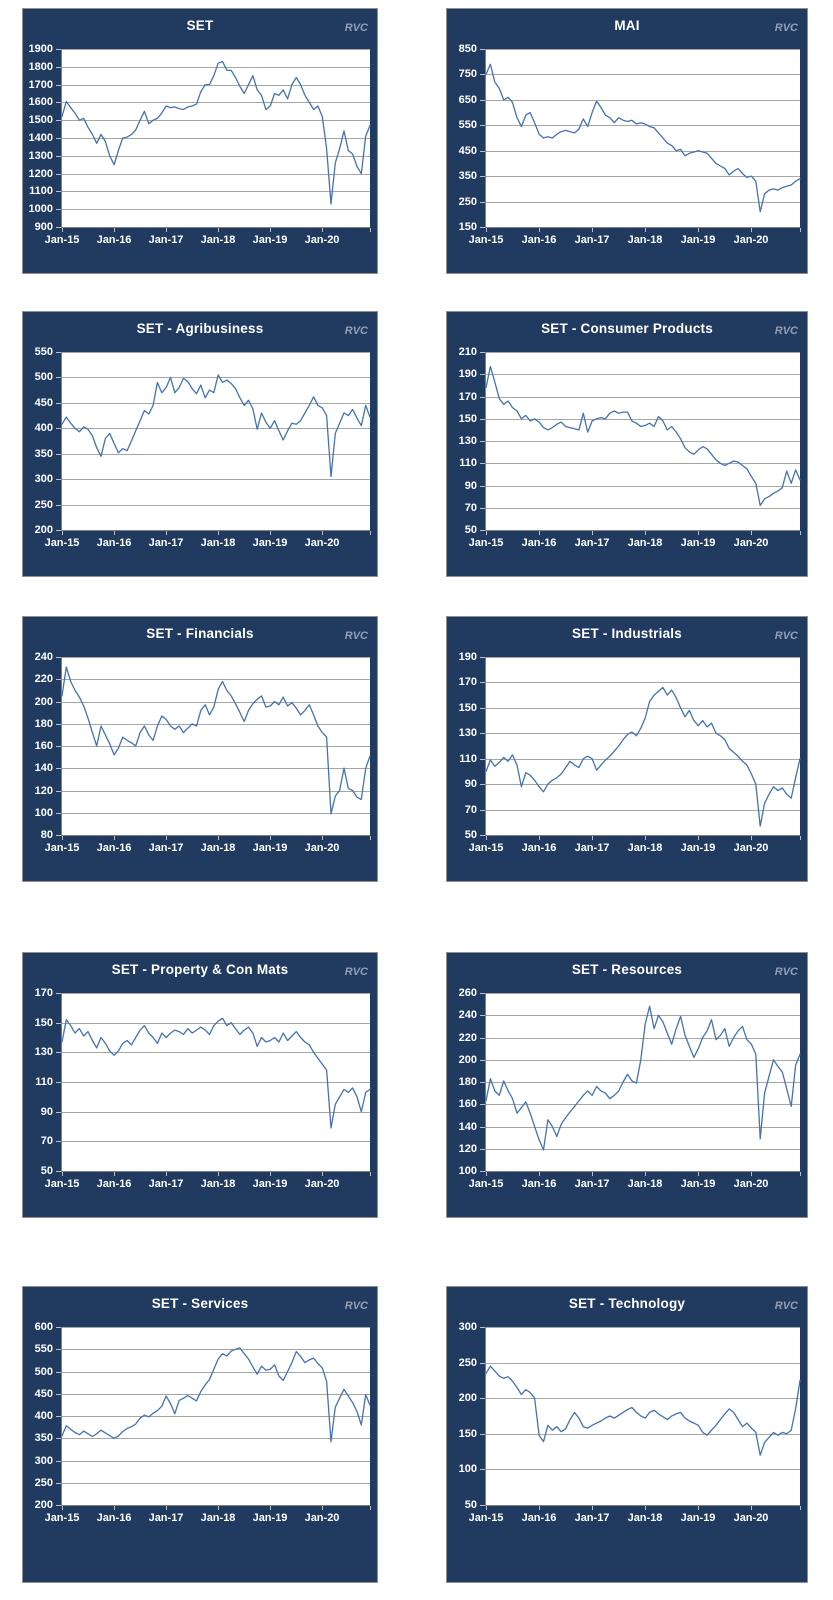  Describe the element at coordinates (43, 403) in the screenshot. I see `y-tick-label: 450` at that location.